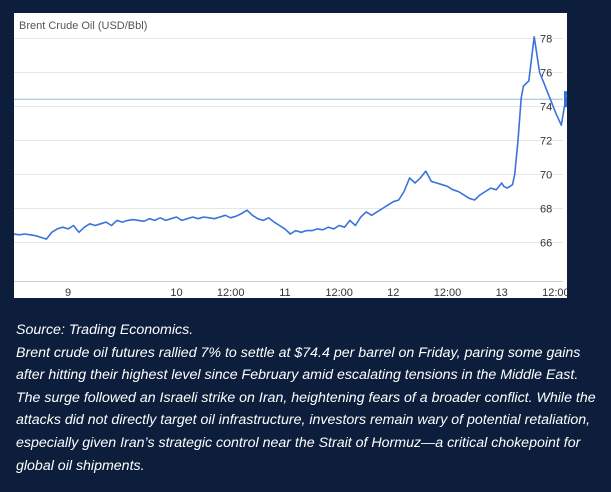 The height and width of the screenshot is (492, 611). I want to click on last-value-label: 74.43, so click(565, 99).